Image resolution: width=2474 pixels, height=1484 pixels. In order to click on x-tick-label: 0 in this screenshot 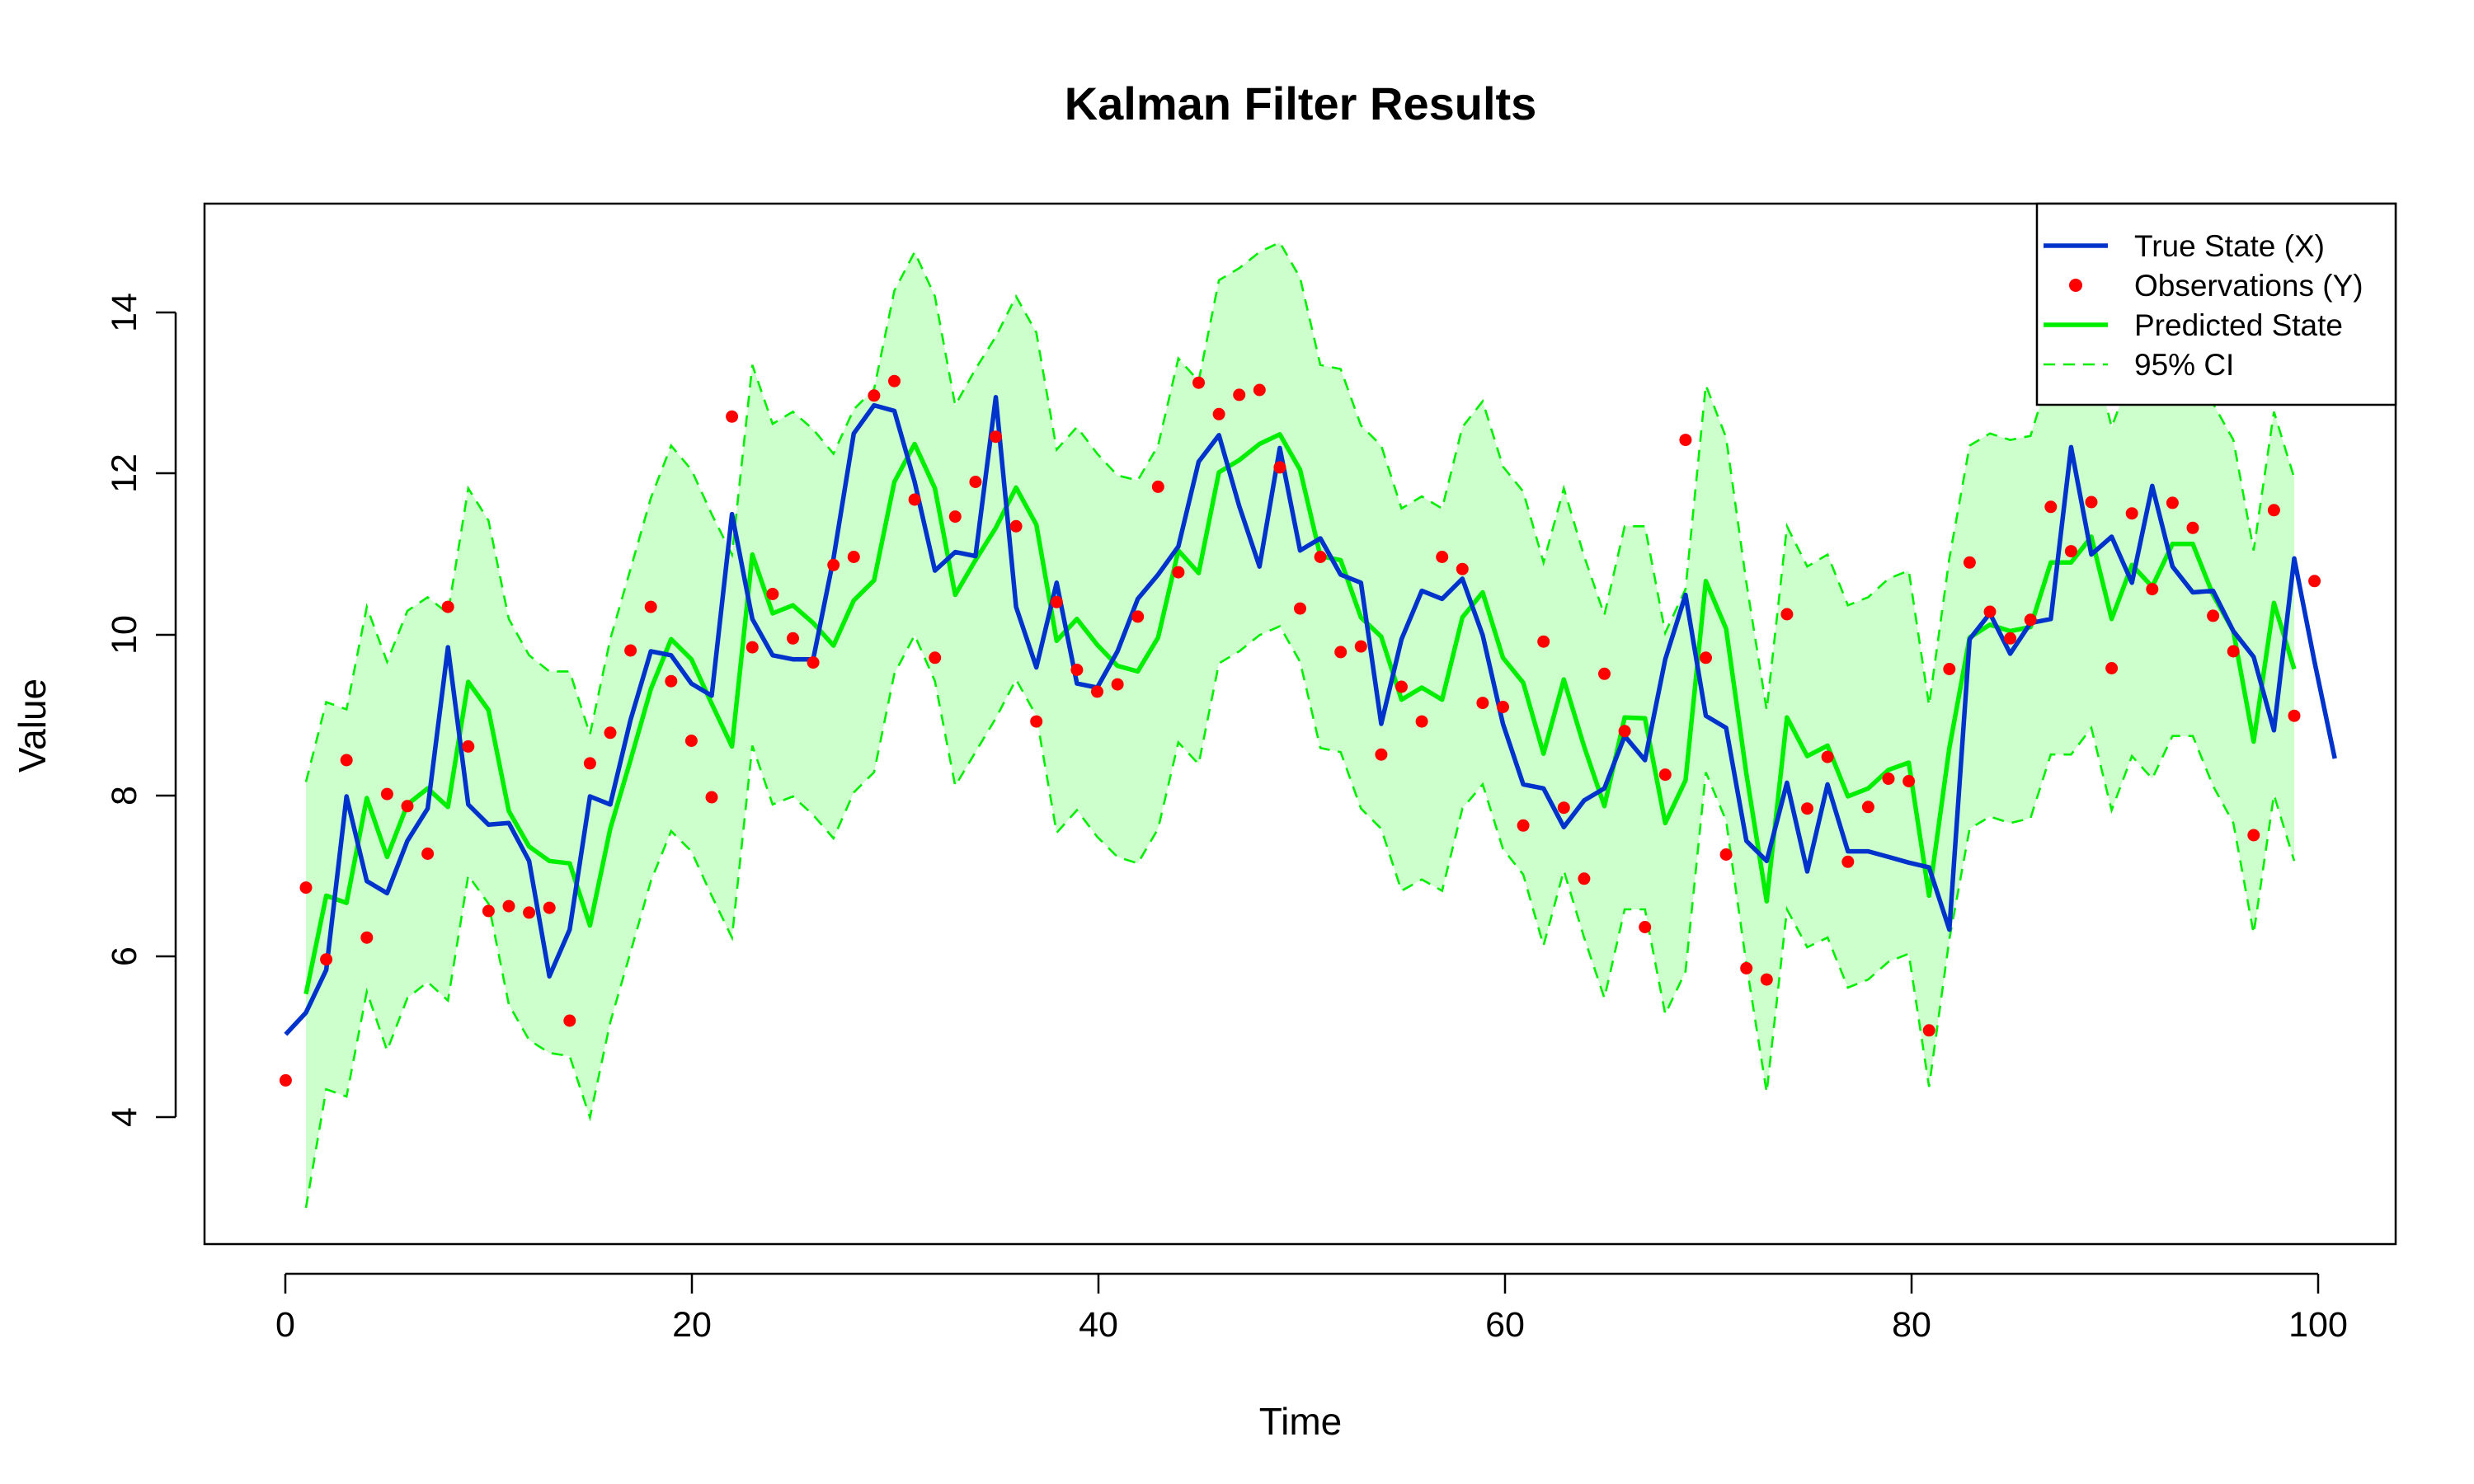, I will do `click(285, 1325)`.